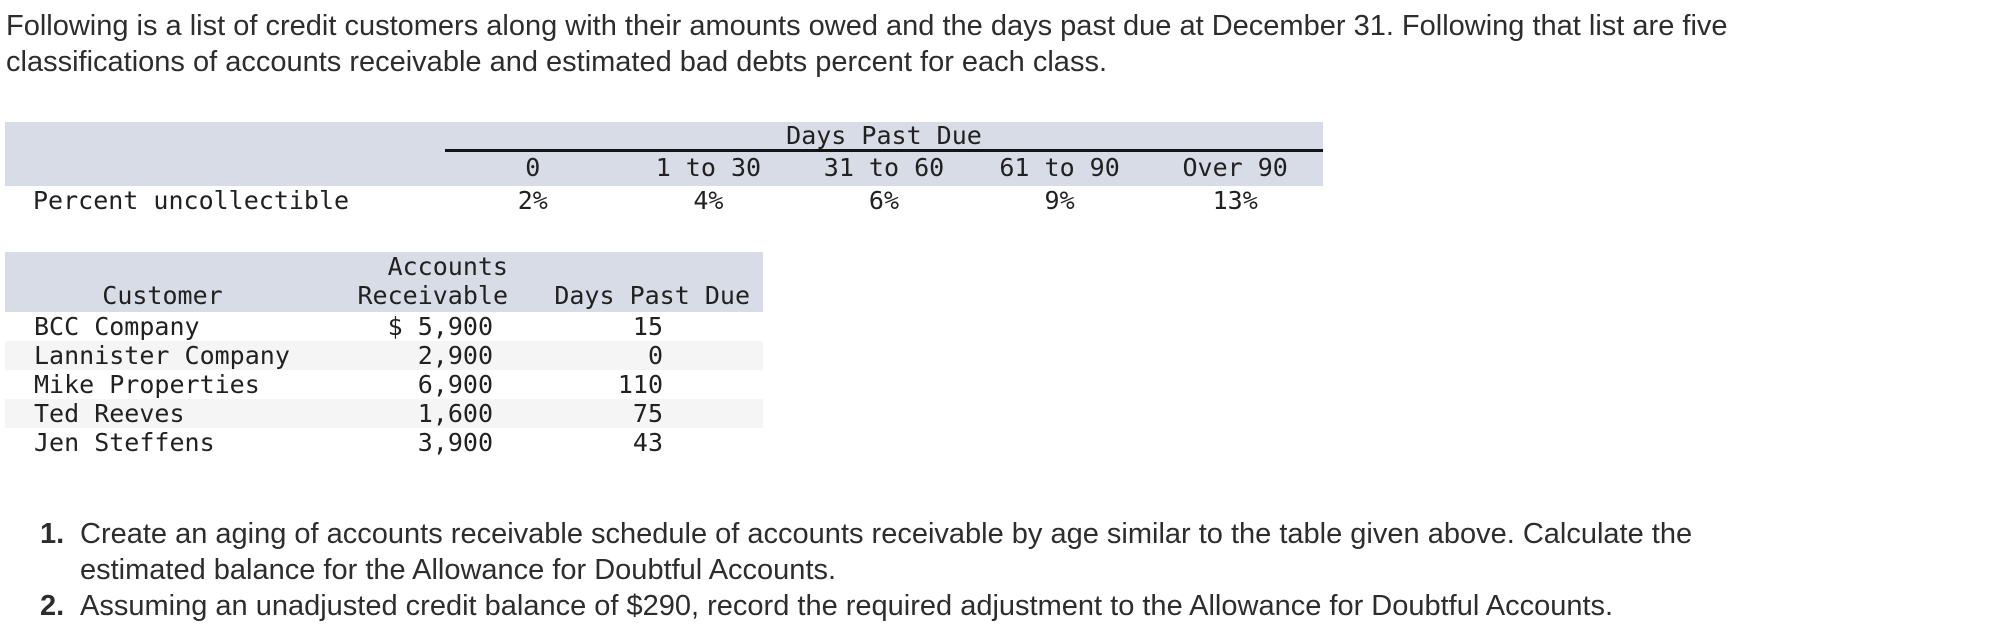 This screenshot has width=2006, height=638. What do you see at coordinates (533, 169) in the screenshot?
I see `aging-col-0: 0` at bounding box center [533, 169].